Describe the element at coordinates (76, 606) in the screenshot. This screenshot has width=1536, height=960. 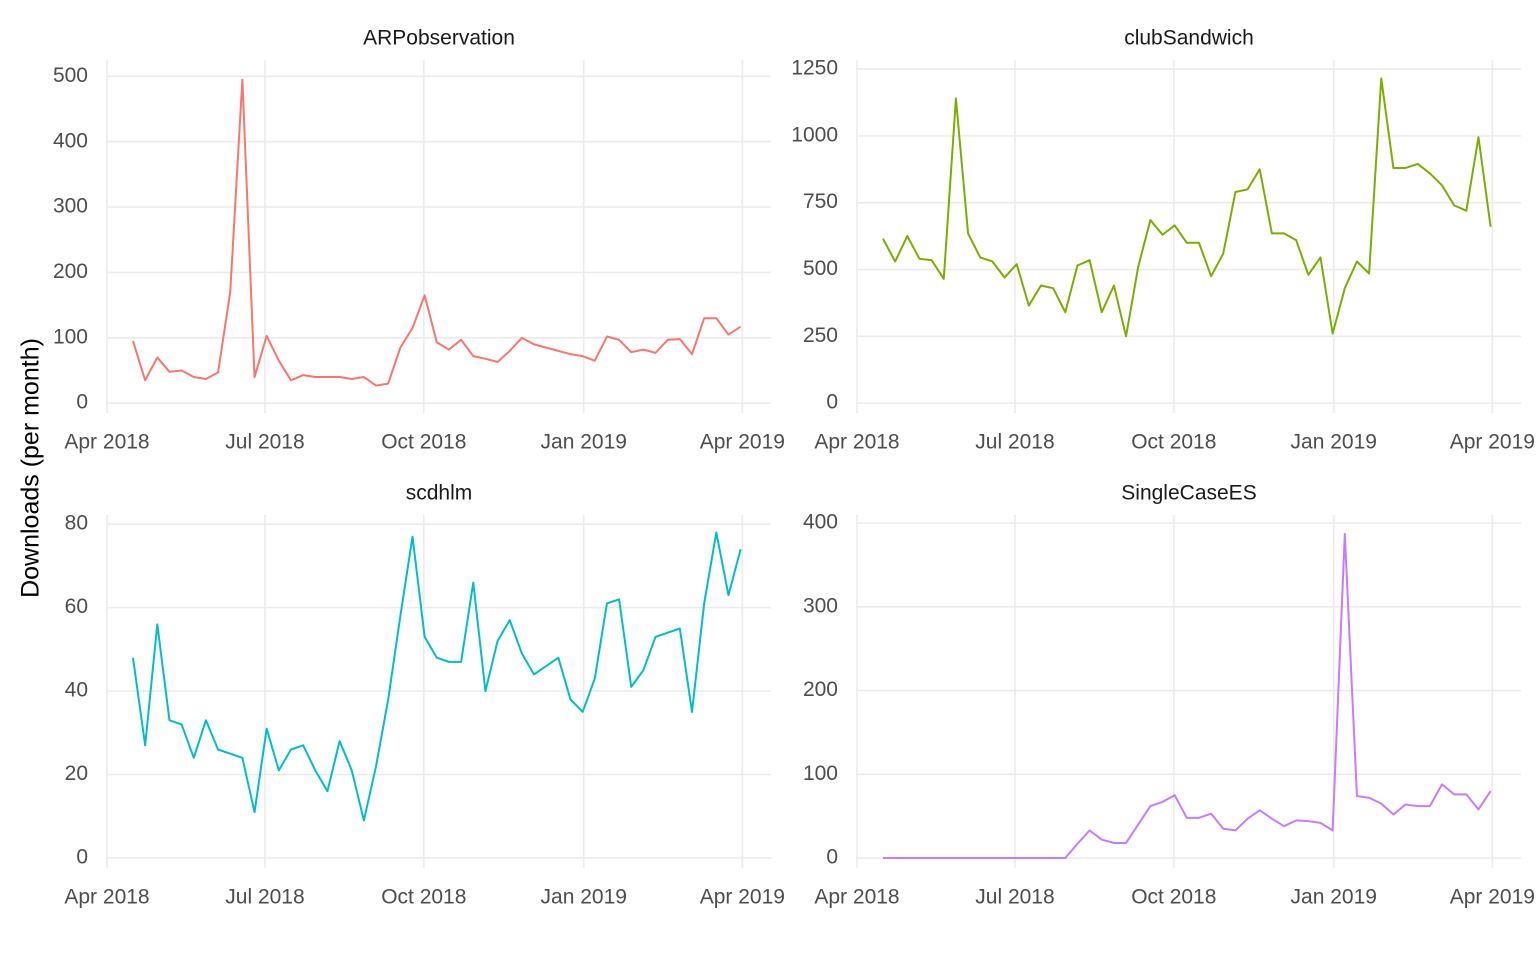
I see `y-tick-label: 60` at that location.